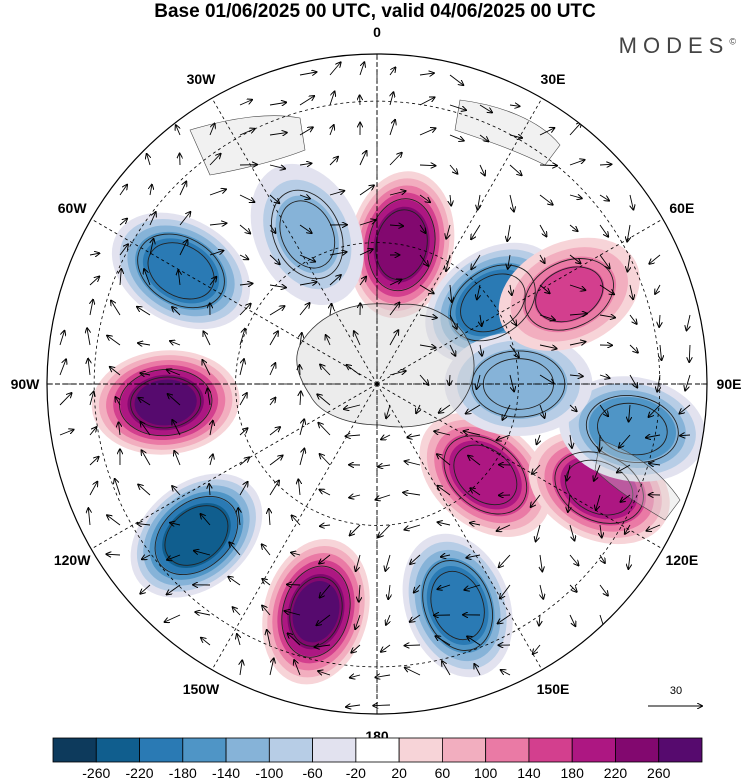 The height and width of the screenshot is (783, 750). What do you see at coordinates (226, 773) in the screenshot?
I see `colorbar-tick-label: -140` at bounding box center [226, 773].